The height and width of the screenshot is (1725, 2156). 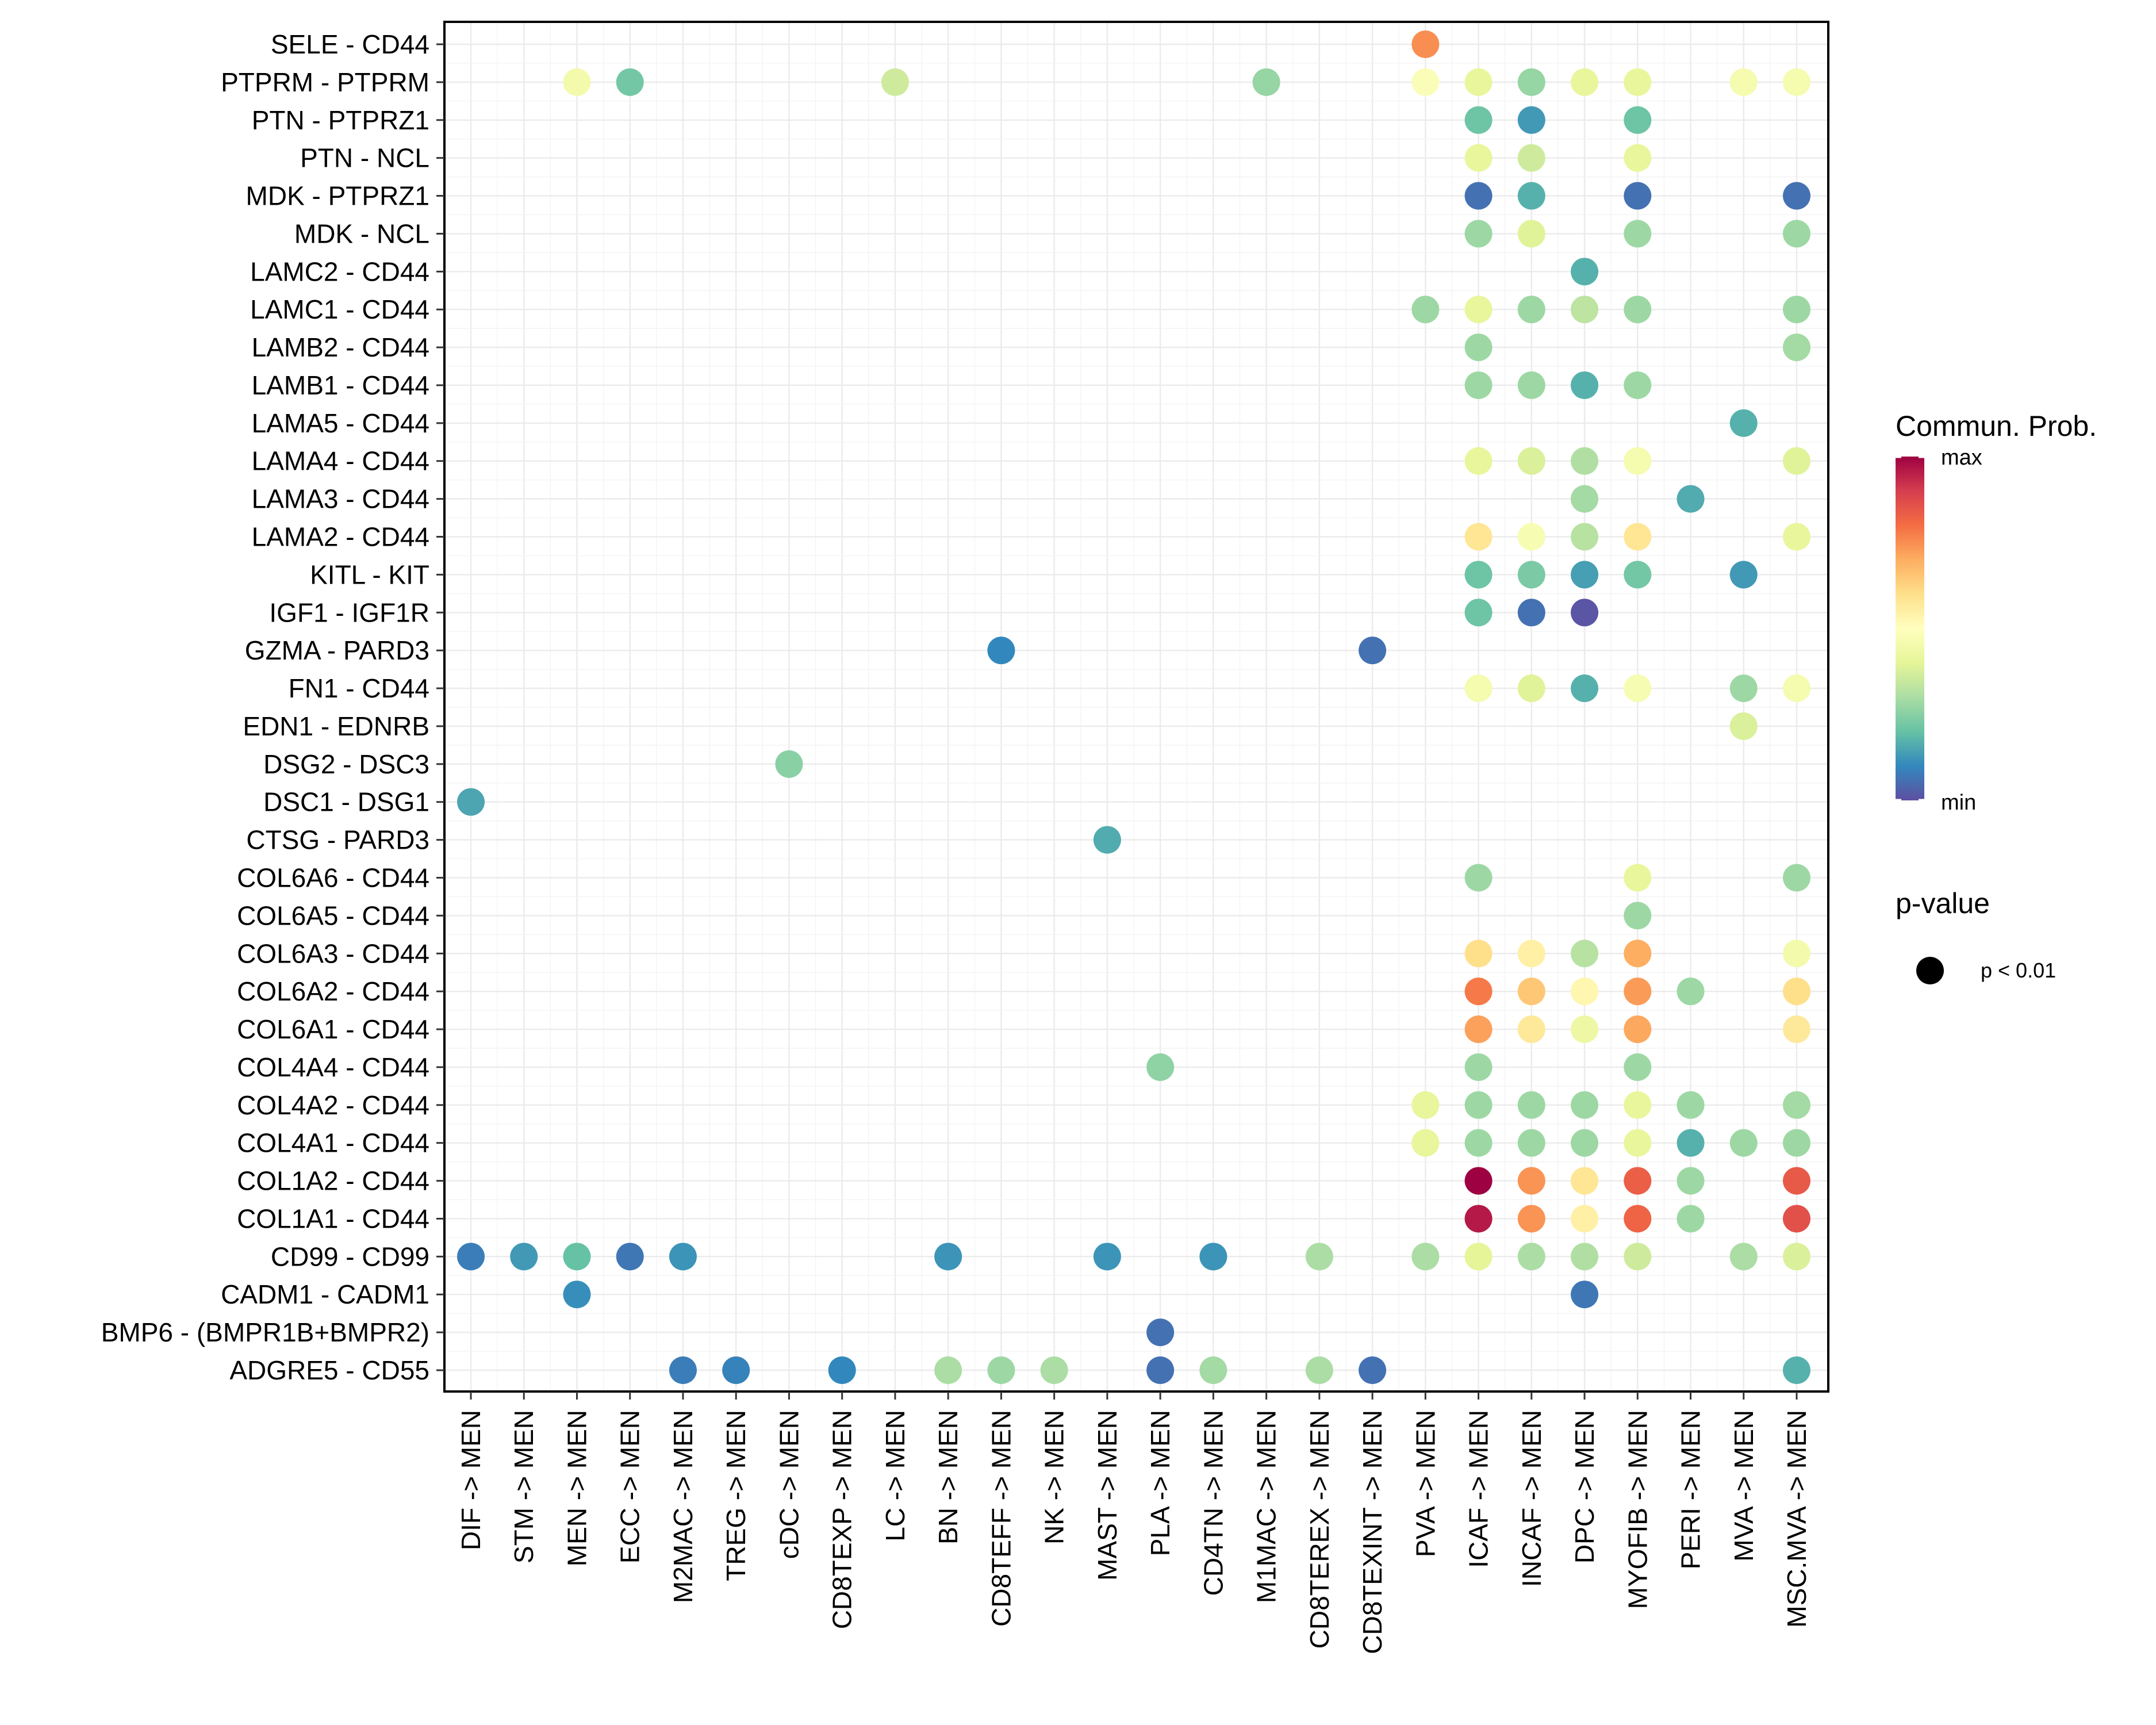 What do you see at coordinates (1532, 1498) in the screenshot?
I see `x-tick-label: INCAF -> MEN` at bounding box center [1532, 1498].